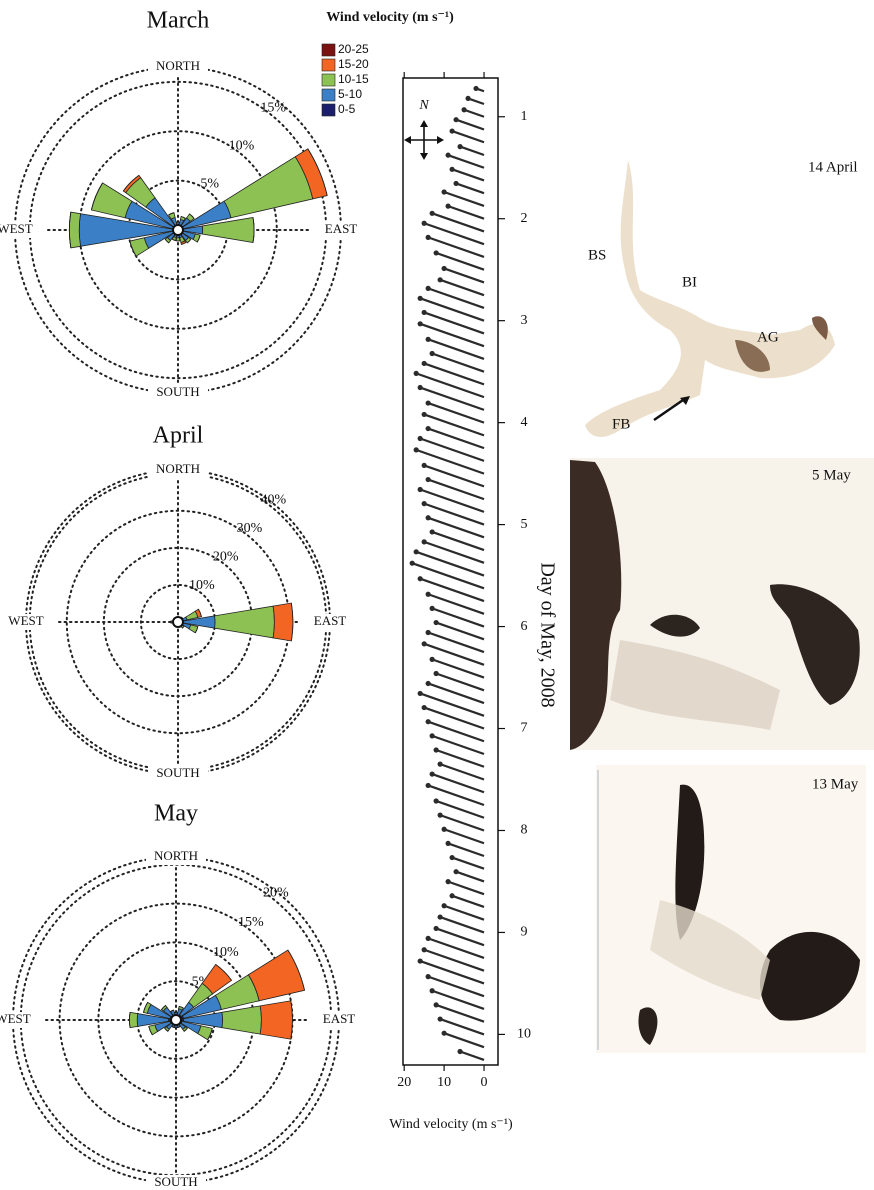  Describe the element at coordinates (524, 320) in the screenshot. I see `y-tick-label: 3` at that location.